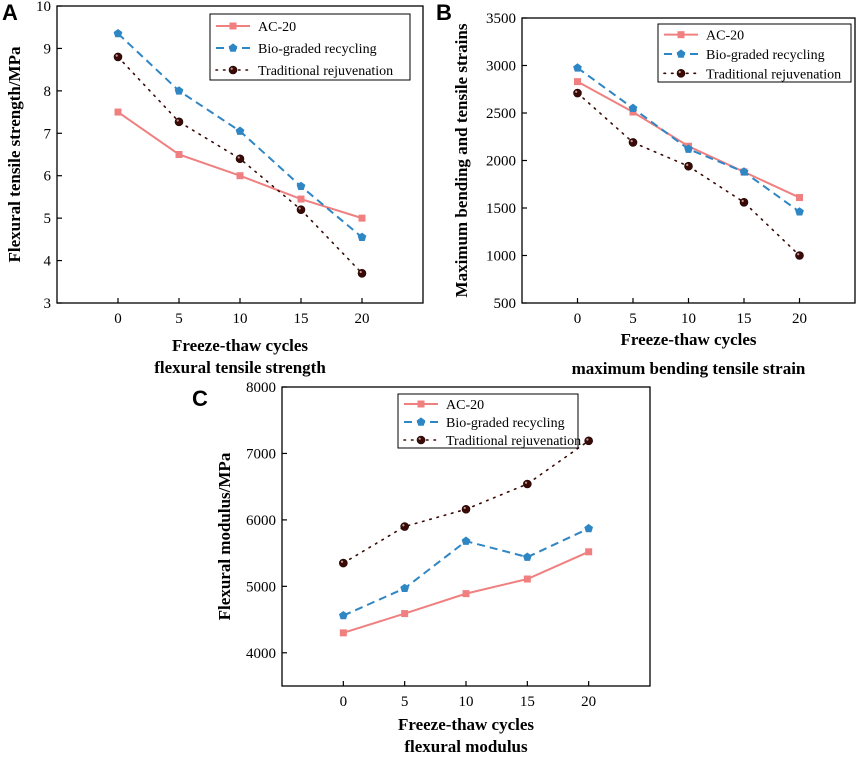 The height and width of the screenshot is (757, 865). What do you see at coordinates (501, 67) in the screenshot?
I see `y-tick-label: 3000` at bounding box center [501, 67].